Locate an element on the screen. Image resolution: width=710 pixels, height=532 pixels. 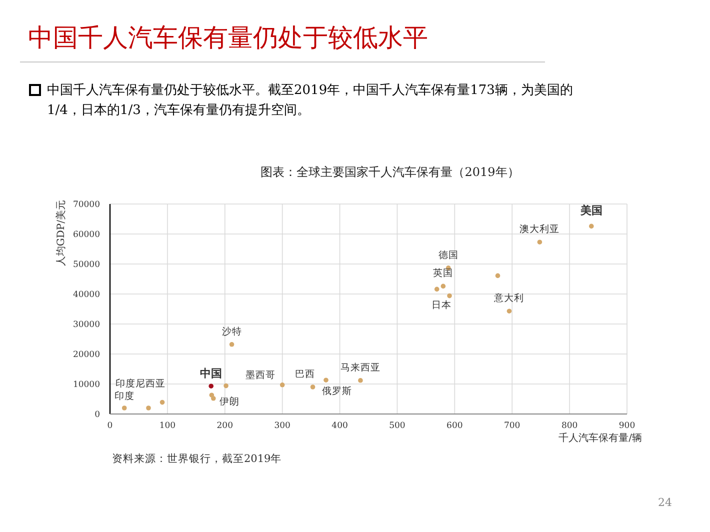
annotation: 德国 is located at coordinates (448, 255).